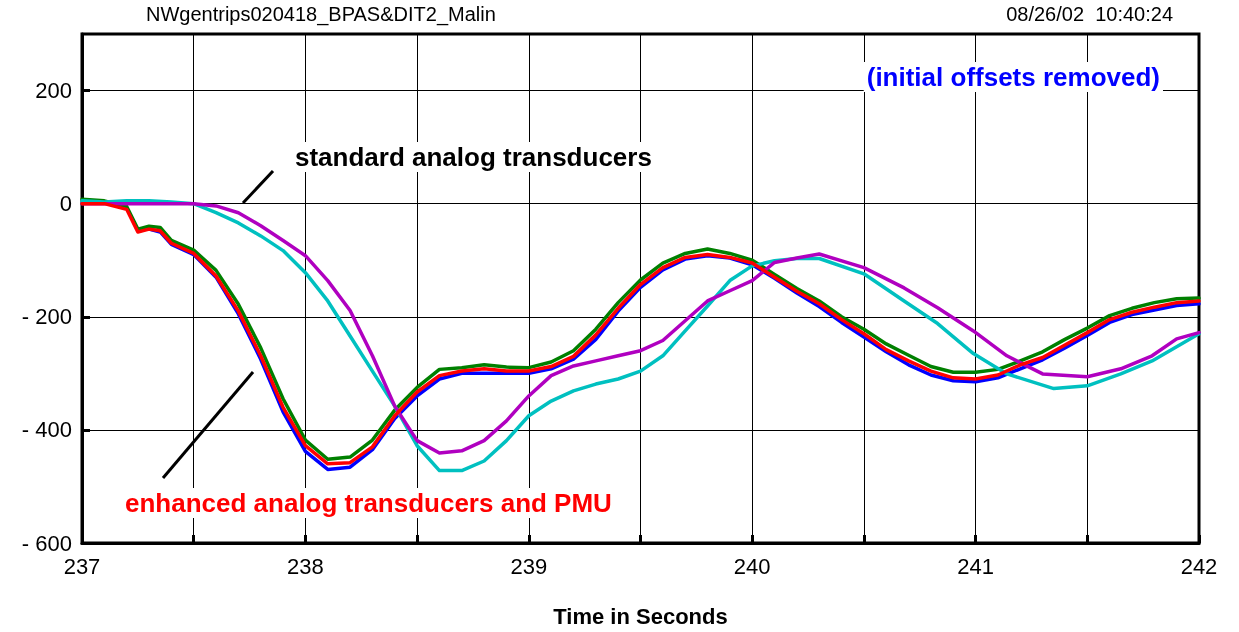  I want to click on chart-title: NWgentrips020418_BPAS&DIT2_Malin, so click(321, 14).